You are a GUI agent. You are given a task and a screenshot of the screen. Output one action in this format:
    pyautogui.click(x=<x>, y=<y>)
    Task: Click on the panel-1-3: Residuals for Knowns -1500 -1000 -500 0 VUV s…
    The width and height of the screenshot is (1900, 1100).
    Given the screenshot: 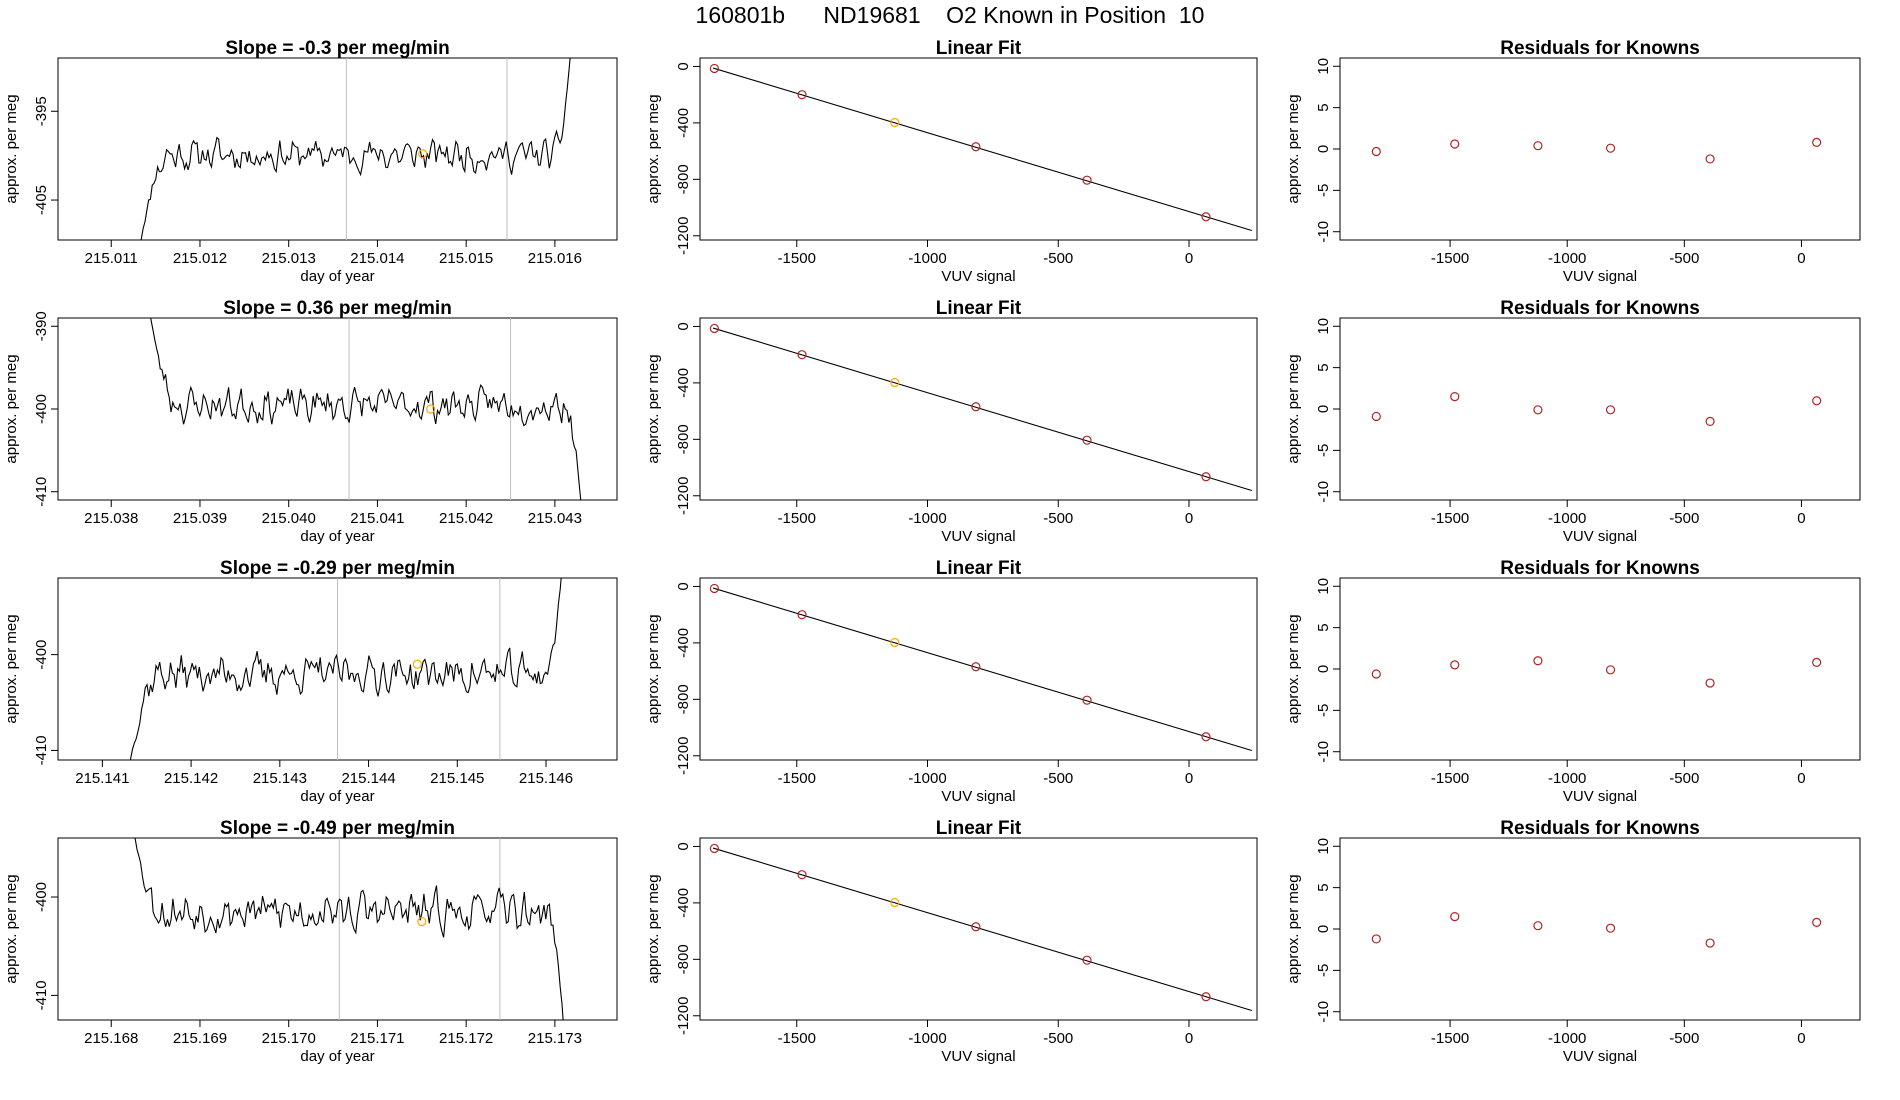 What is the action you would take?
    pyautogui.click(x=1573, y=161)
    